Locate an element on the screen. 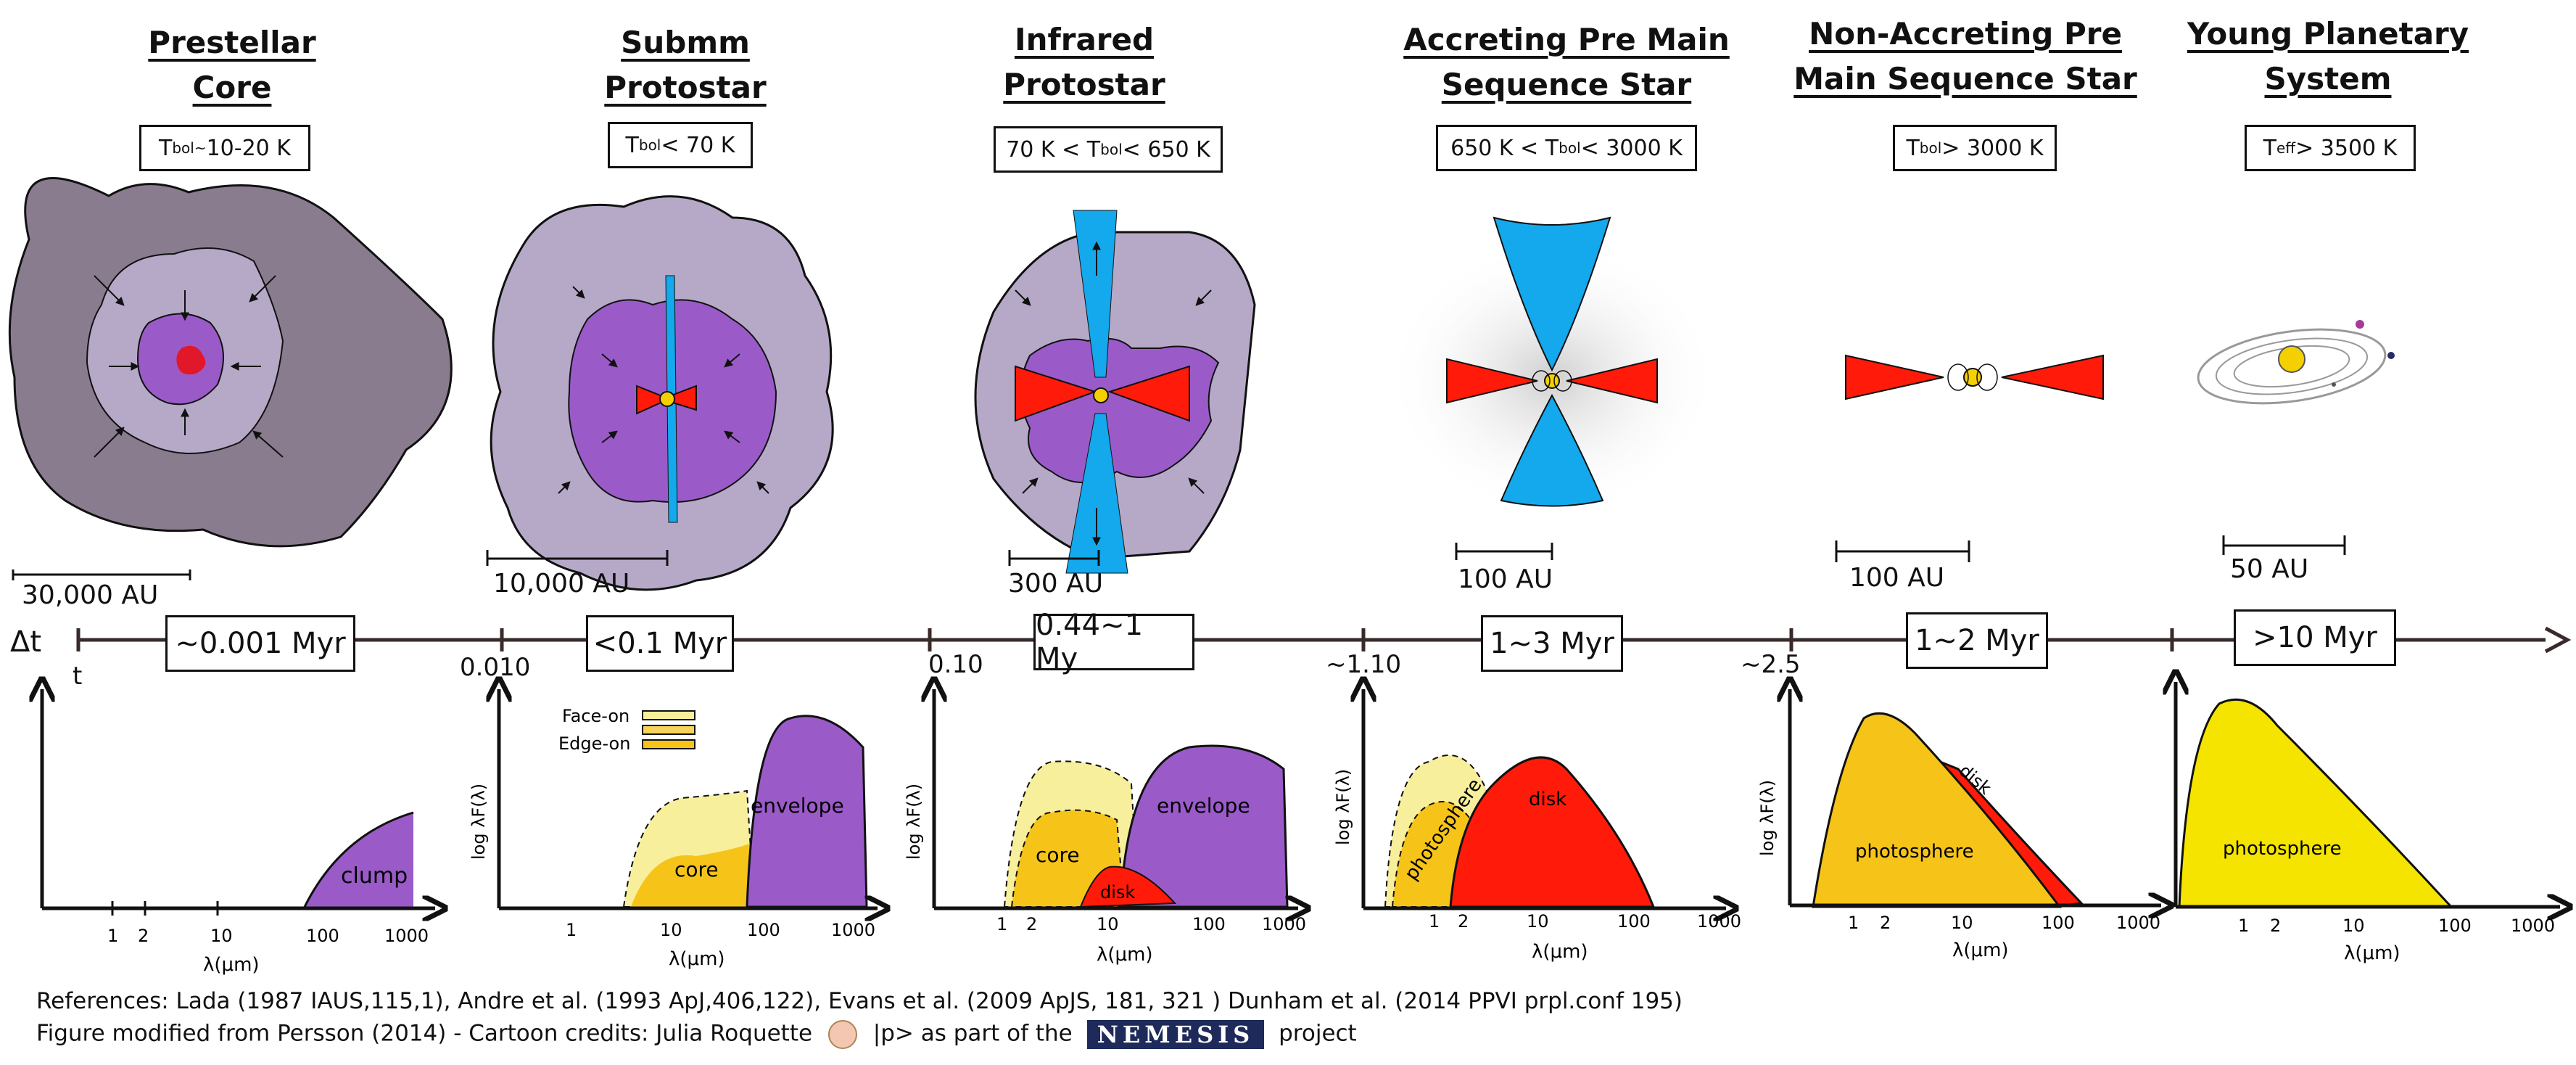  temp-prefix: 650 K < T is located at coordinates (1504, 148).